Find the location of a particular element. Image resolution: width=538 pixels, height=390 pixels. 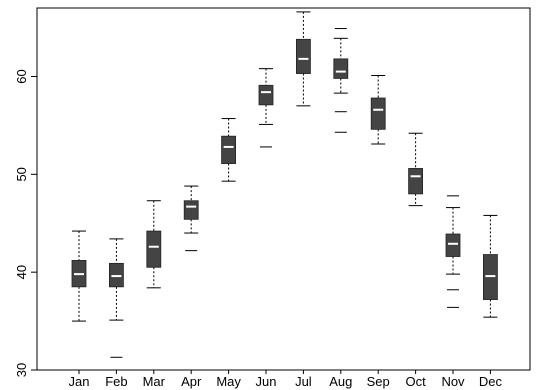

box-feb is located at coordinates (116, 298).